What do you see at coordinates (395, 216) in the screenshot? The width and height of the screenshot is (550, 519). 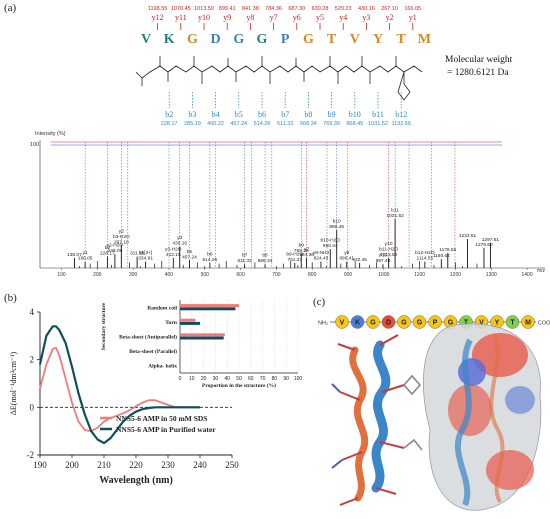 I see `peak-label: 1031.52` at bounding box center [395, 216].